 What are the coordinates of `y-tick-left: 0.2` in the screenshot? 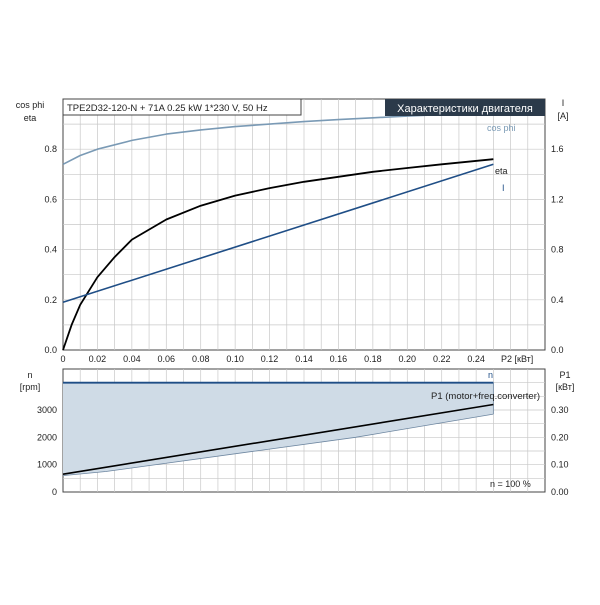 It's located at (50, 300).